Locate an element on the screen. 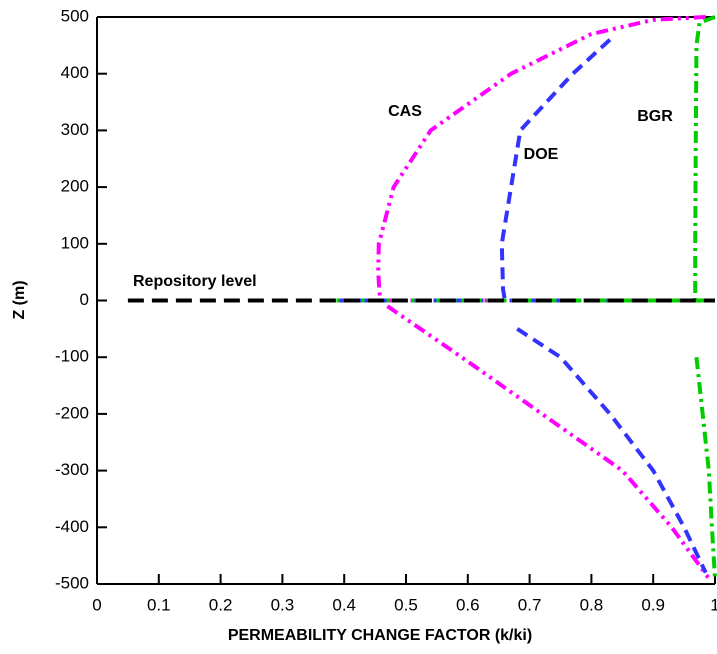 This screenshot has width=717, height=654. y-tick-label: -200 is located at coordinates (72, 412).